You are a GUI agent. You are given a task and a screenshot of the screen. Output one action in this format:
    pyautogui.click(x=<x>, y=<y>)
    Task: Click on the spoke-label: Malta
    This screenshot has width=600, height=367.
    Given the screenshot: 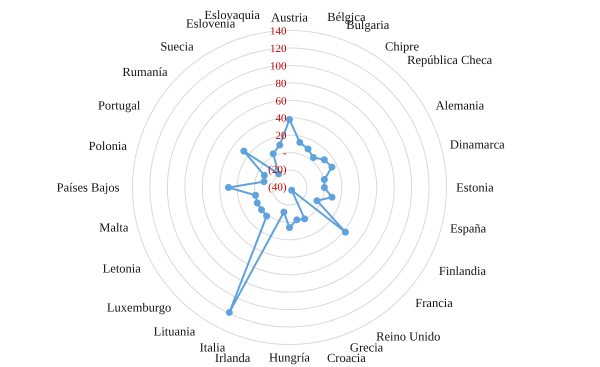 What is the action you would take?
    pyautogui.click(x=114, y=227)
    